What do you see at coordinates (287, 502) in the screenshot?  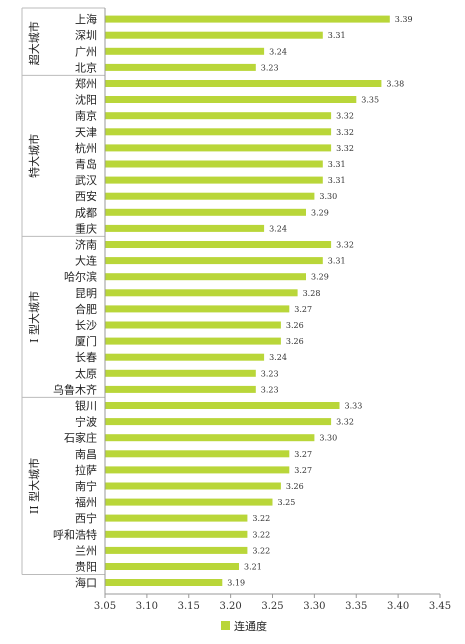 I see `value-label: 3.25` at bounding box center [287, 502].